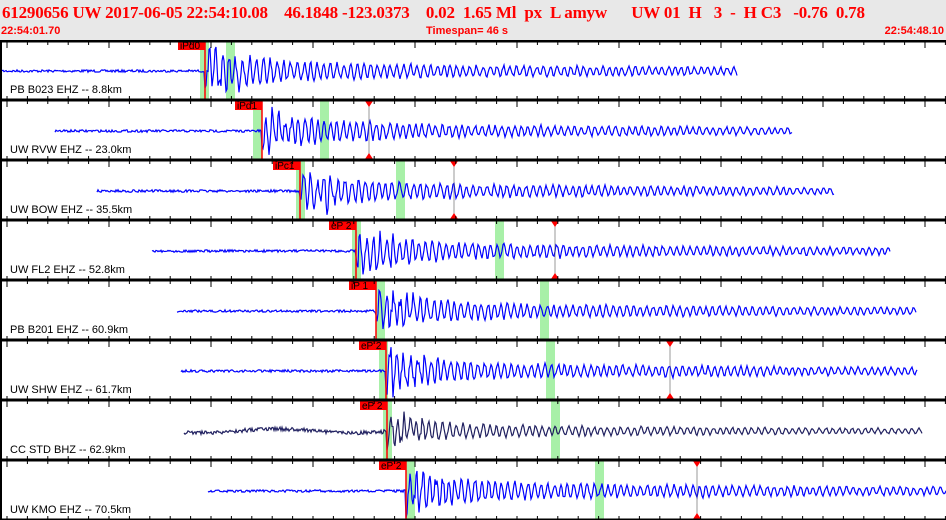 The image size is (946, 520). What do you see at coordinates (489, 12) in the screenshot?
I see `event-magnitude: 1.65 Ml` at bounding box center [489, 12].